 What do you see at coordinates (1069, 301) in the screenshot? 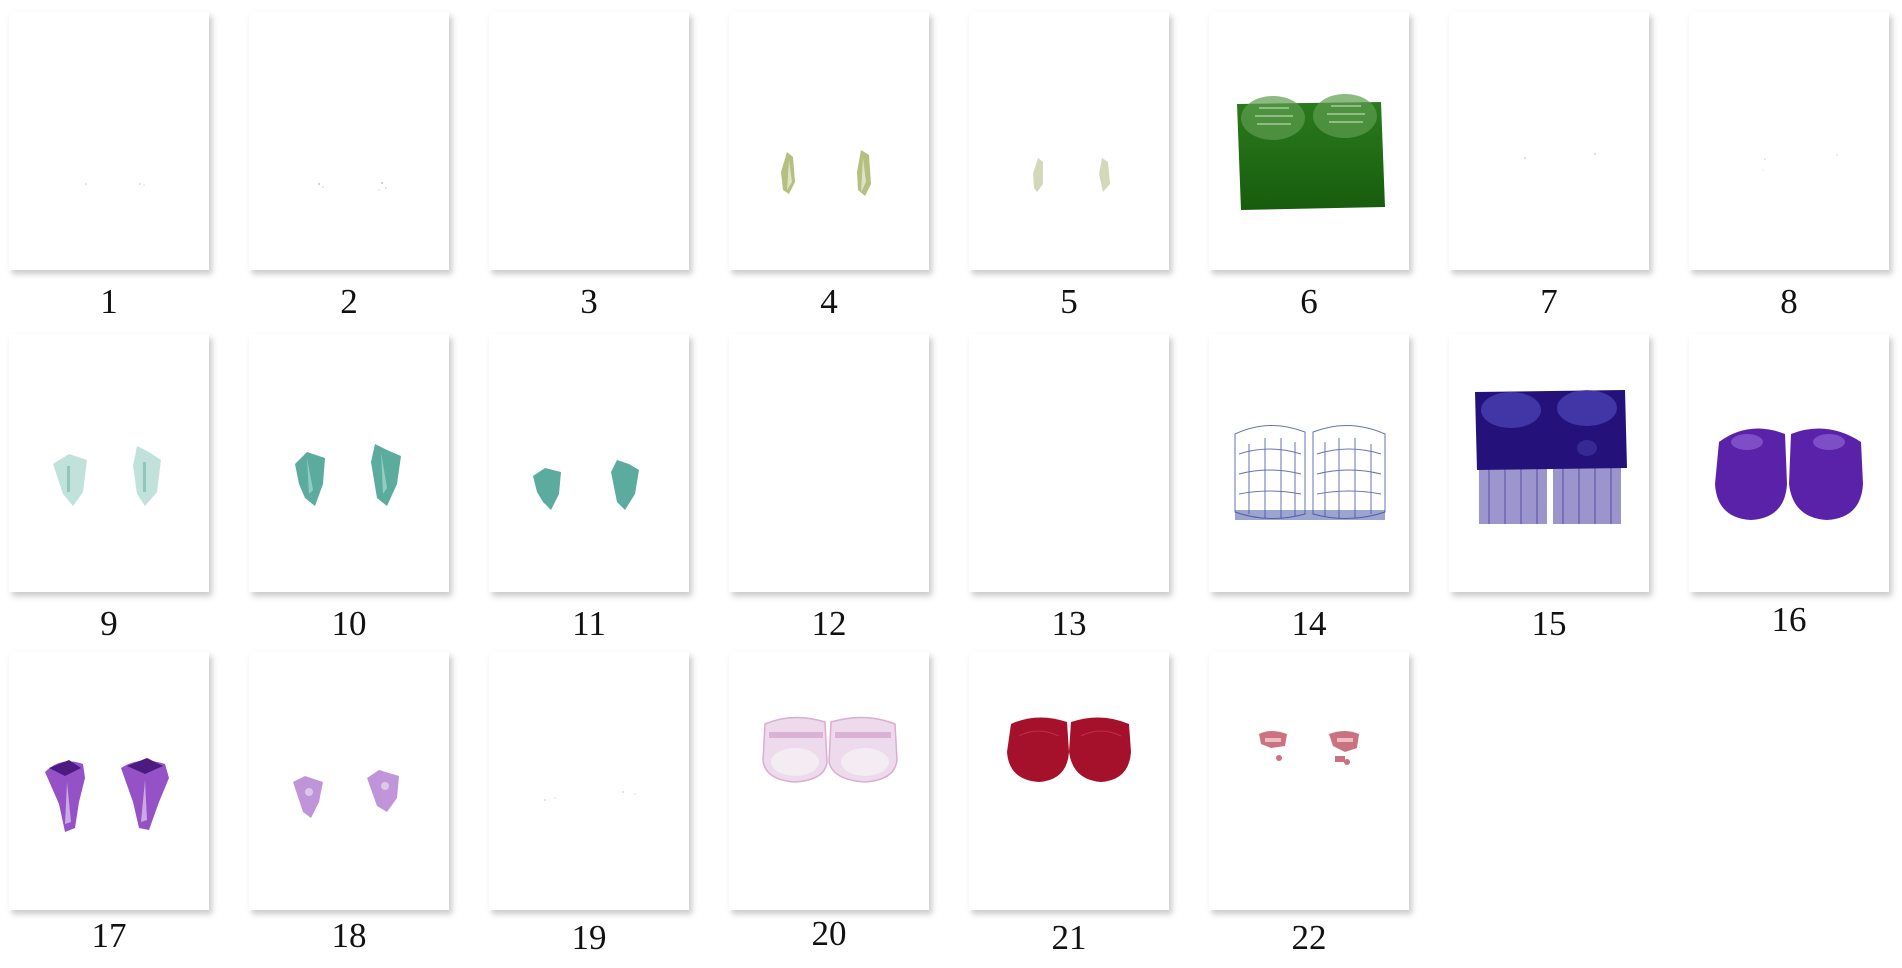
I see `tile-label: 5` at bounding box center [1069, 301].